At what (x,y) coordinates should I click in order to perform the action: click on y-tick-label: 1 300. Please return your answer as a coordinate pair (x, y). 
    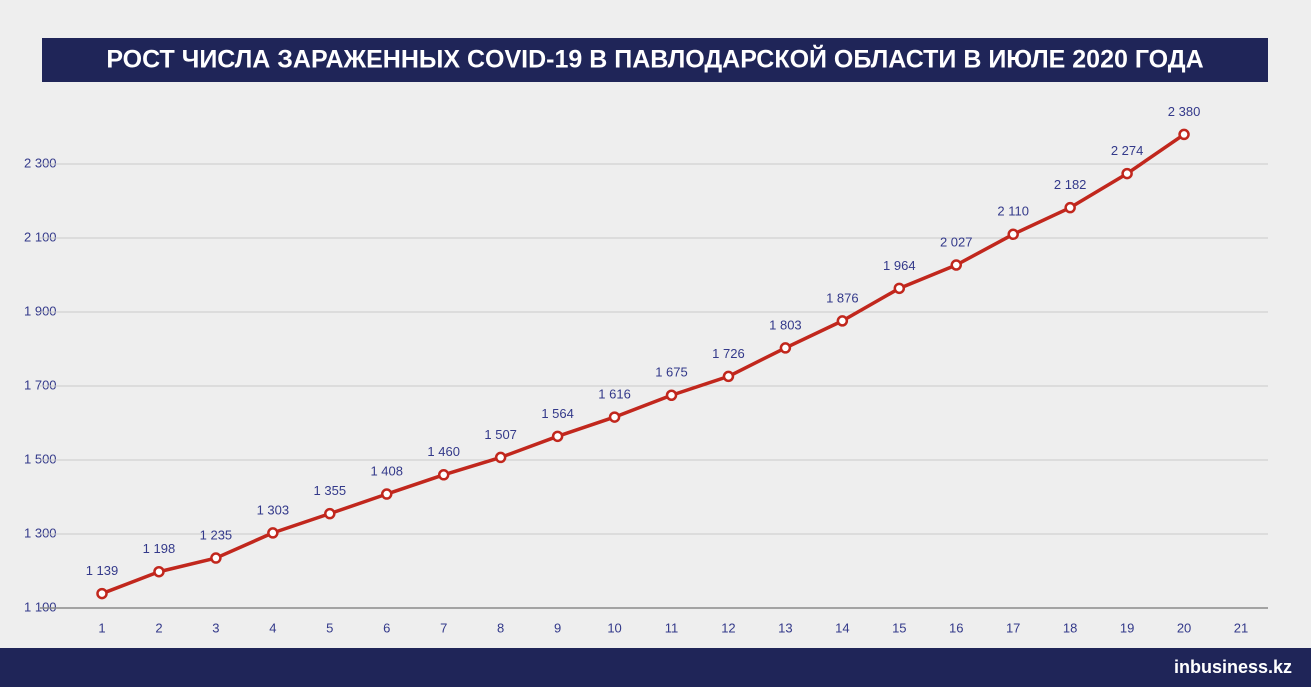
    Looking at the image, I should click on (40, 532).